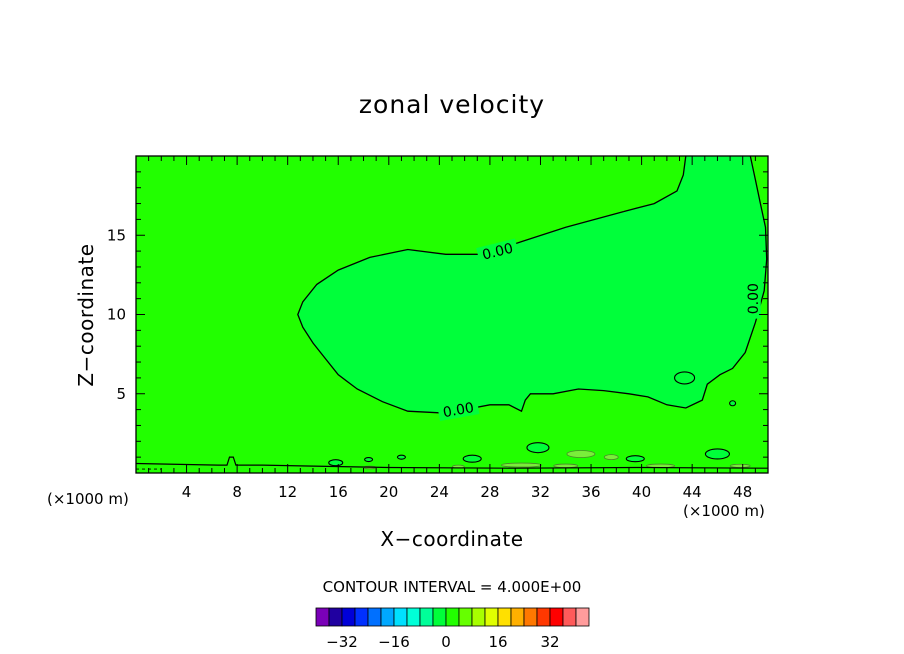  What do you see at coordinates (446, 642) in the screenshot?
I see `colorbar-tick-label: 0` at bounding box center [446, 642].